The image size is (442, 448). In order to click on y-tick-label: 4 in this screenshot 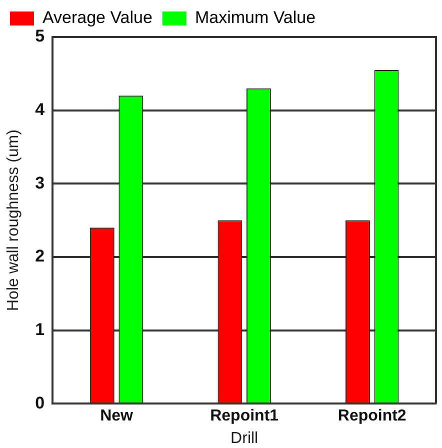, I will do `click(40, 110)`.